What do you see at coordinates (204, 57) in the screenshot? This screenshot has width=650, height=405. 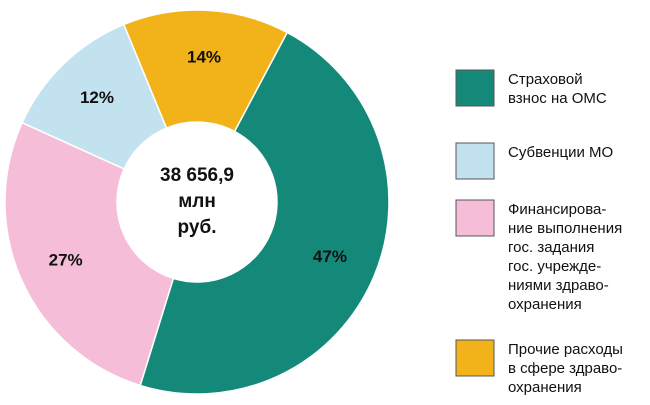 I see `value-label: 14%` at bounding box center [204, 57].